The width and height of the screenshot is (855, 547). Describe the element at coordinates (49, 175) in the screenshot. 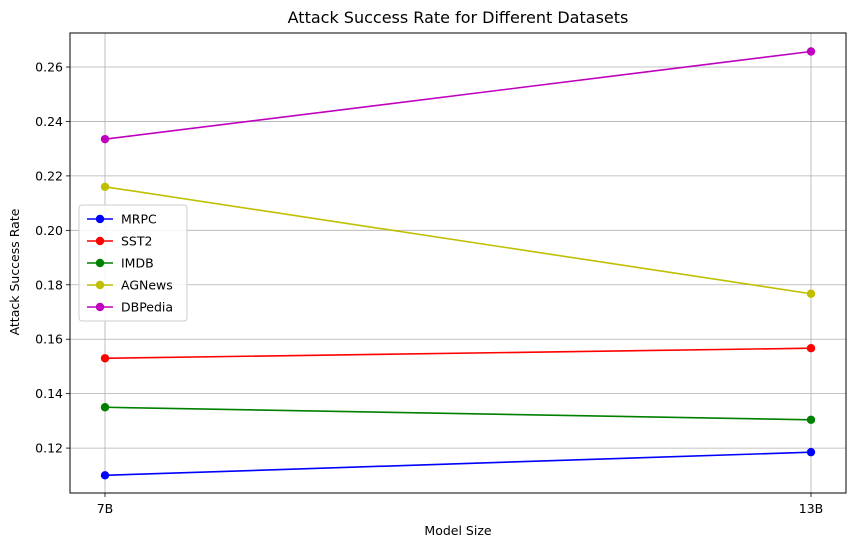

I see `y-tick-label: 0.22` at that location.